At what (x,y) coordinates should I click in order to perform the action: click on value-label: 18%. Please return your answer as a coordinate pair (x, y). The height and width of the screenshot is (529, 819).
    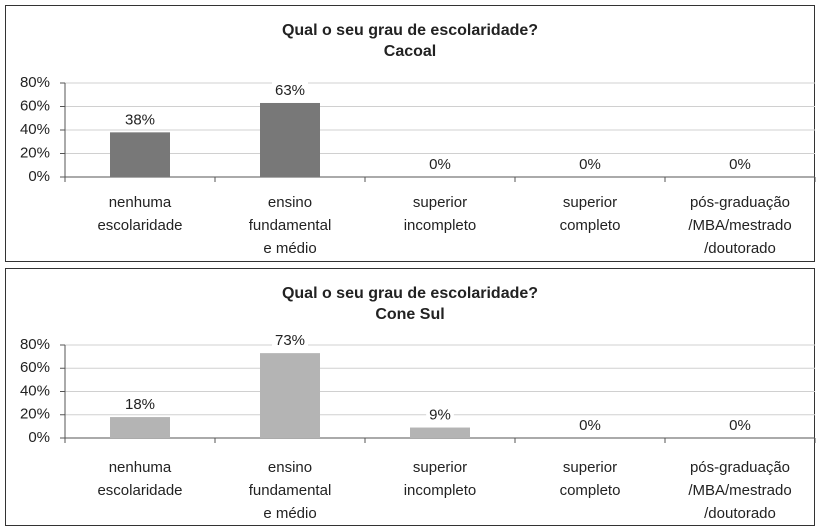
    Looking at the image, I should click on (140, 404).